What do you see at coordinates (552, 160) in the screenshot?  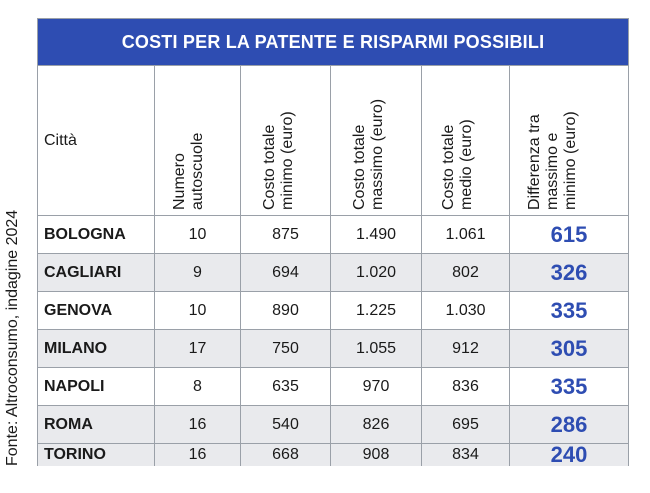 I see `header-difference-label: Differenza tra massimo e minimo (euro)` at bounding box center [552, 160].